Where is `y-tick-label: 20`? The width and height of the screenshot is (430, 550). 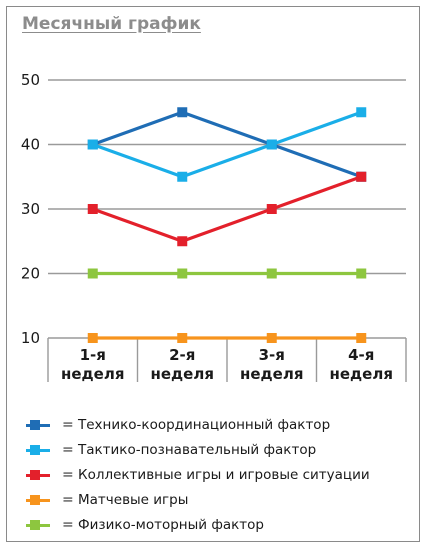
y-tick-label: 20 is located at coordinates (30, 274).